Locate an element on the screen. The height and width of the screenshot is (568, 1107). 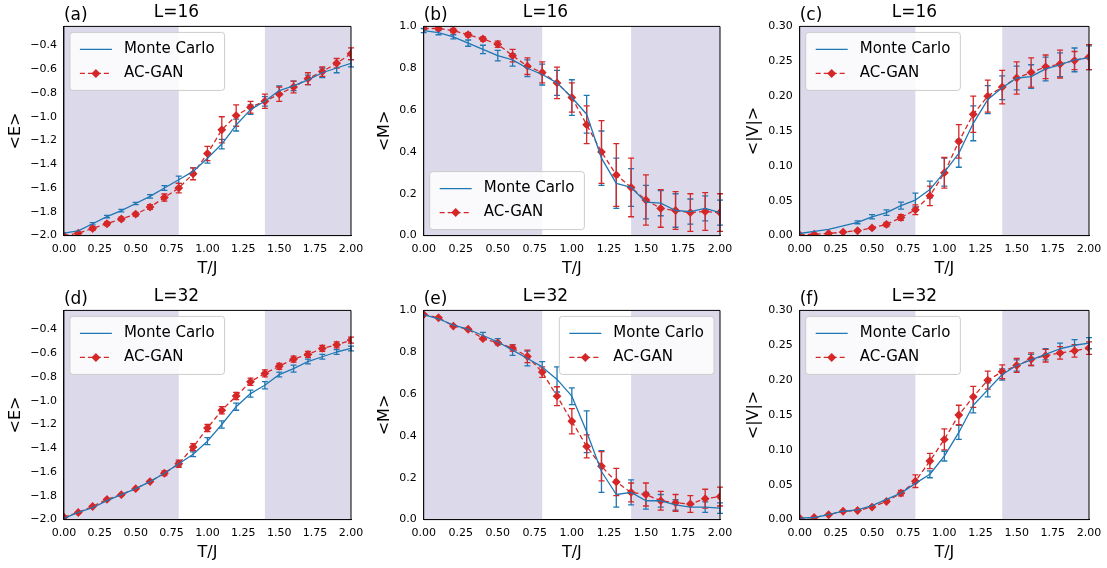
y-tick-label: 0.4 is located at coordinates (408, 435).